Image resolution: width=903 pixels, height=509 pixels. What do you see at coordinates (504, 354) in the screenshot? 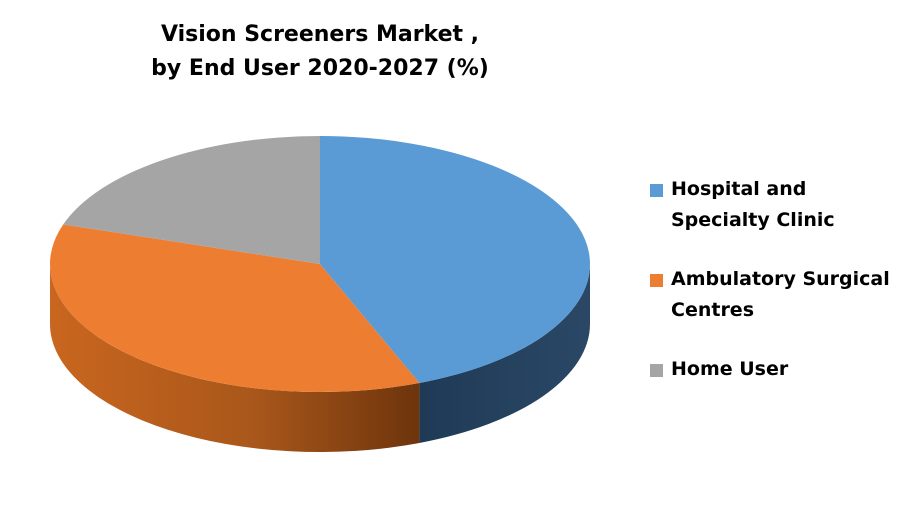
I see `pie-side-hospital` at bounding box center [504, 354].